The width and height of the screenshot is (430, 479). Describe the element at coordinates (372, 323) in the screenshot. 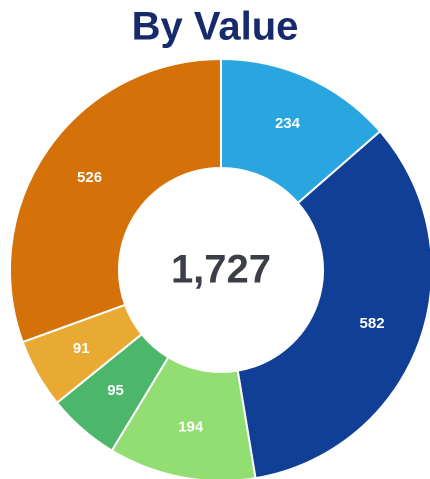

I see `data-label: 582` at that location.